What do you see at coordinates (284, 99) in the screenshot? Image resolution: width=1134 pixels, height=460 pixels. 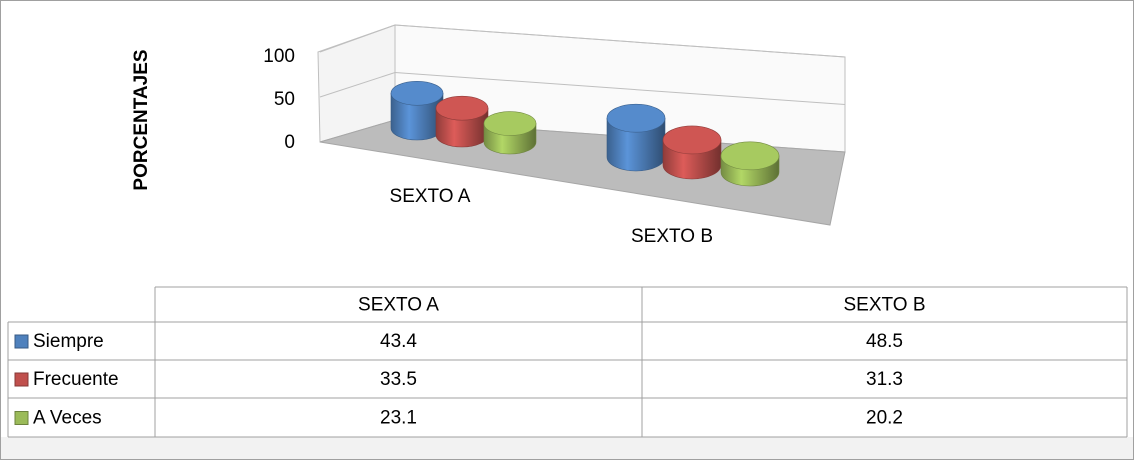 I see `y-tick-label: 50` at bounding box center [284, 99].